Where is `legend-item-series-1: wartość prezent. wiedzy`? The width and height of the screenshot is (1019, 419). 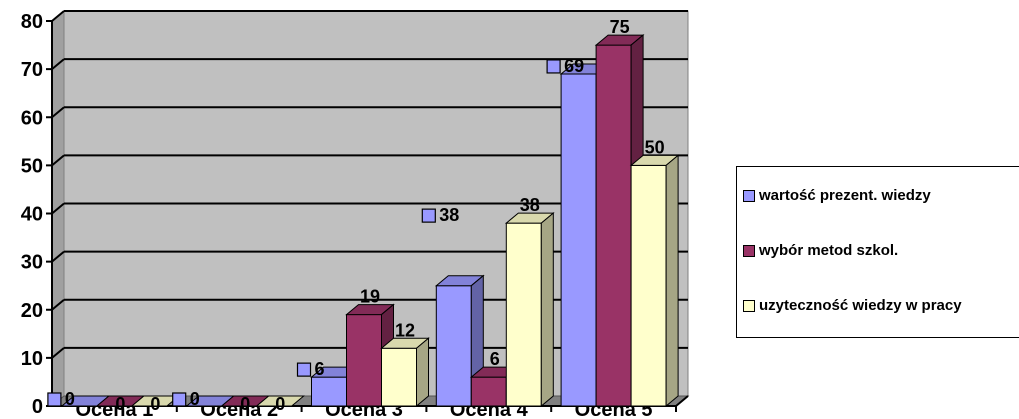
legend-item-series-1: wartość prezent. wiedzy is located at coordinates (837, 195).